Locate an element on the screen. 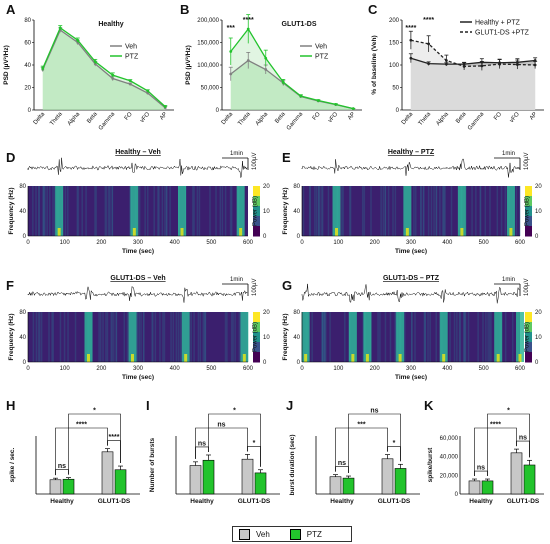 This screenshot has height=544, width=550. spec-y-tick: 0 is located at coordinates (25, 363).